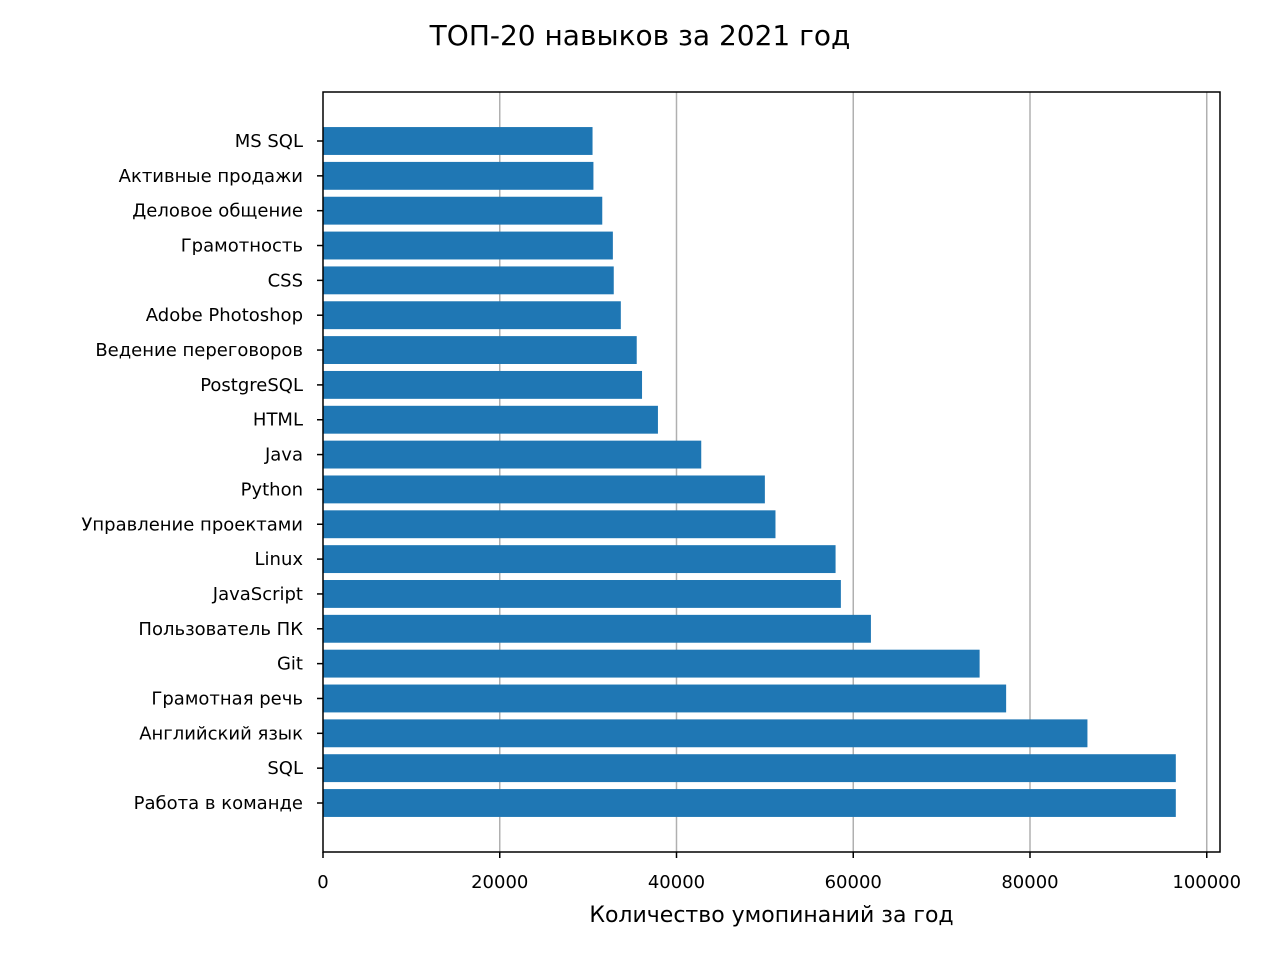 The image size is (1280, 960). Describe the element at coordinates (242, 246) in the screenshot. I see `y-tick-label: Грамотность` at that location.